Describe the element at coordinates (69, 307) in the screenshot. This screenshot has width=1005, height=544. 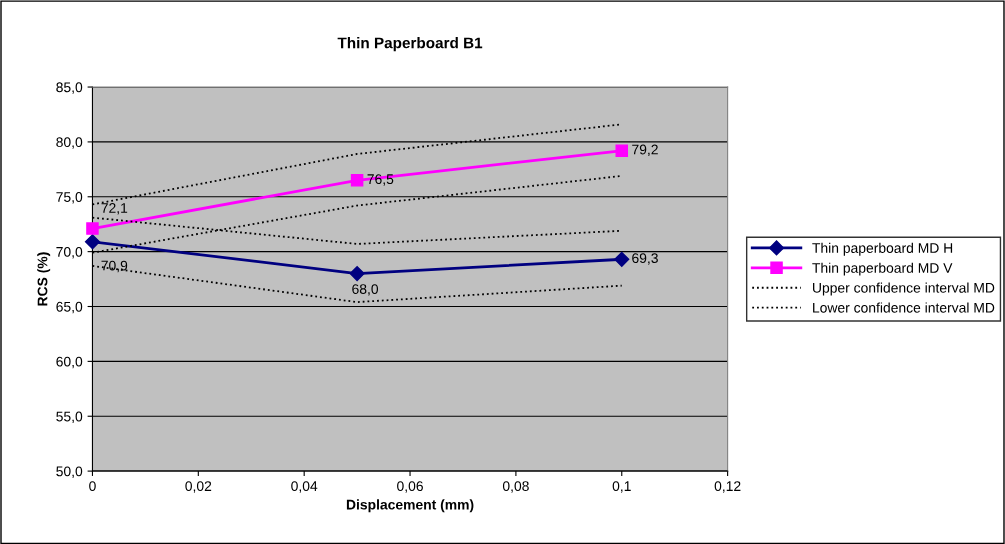
I see `y-tick-label: 65,0` at that location.